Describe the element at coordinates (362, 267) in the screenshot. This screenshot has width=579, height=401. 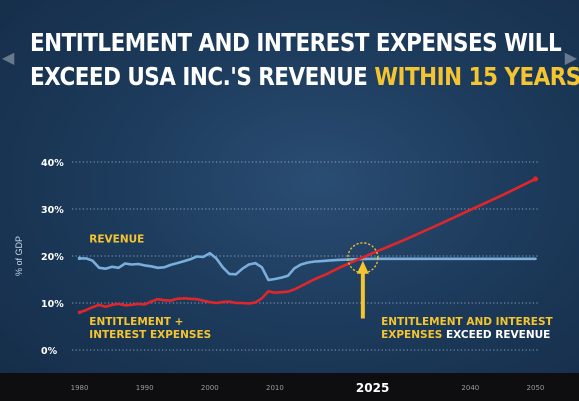
I see `crossover-arrow-head` at that location.